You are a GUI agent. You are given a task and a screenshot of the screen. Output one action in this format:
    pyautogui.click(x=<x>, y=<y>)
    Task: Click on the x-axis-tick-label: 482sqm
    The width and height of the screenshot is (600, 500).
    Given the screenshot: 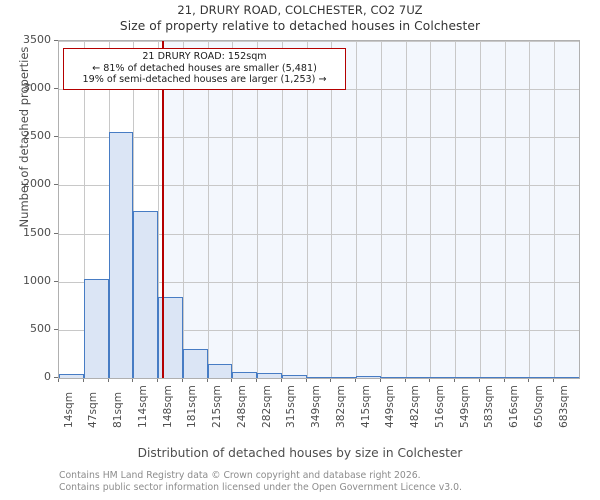 What is the action you would take?
    pyautogui.click(x=415, y=406)
    